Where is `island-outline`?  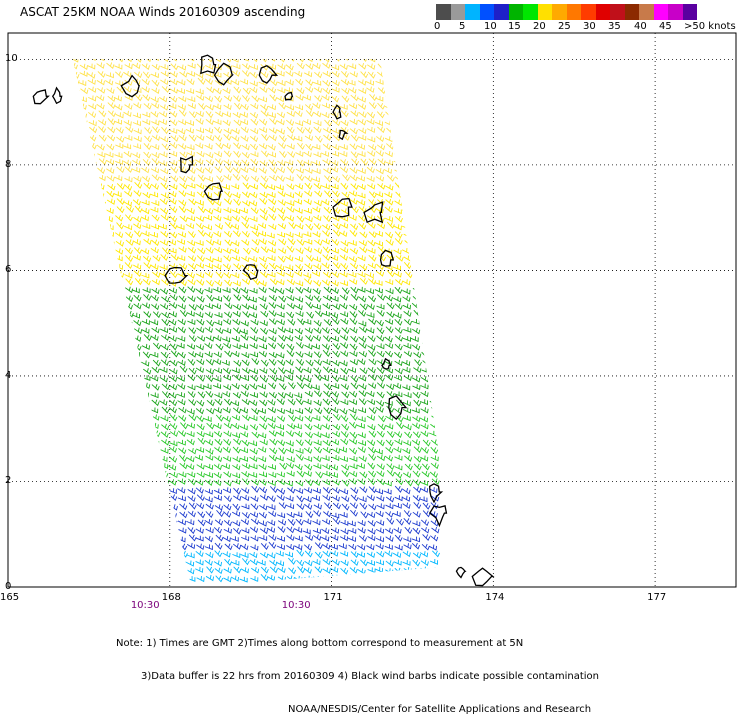
island-outline is located at coordinates (208, 64).